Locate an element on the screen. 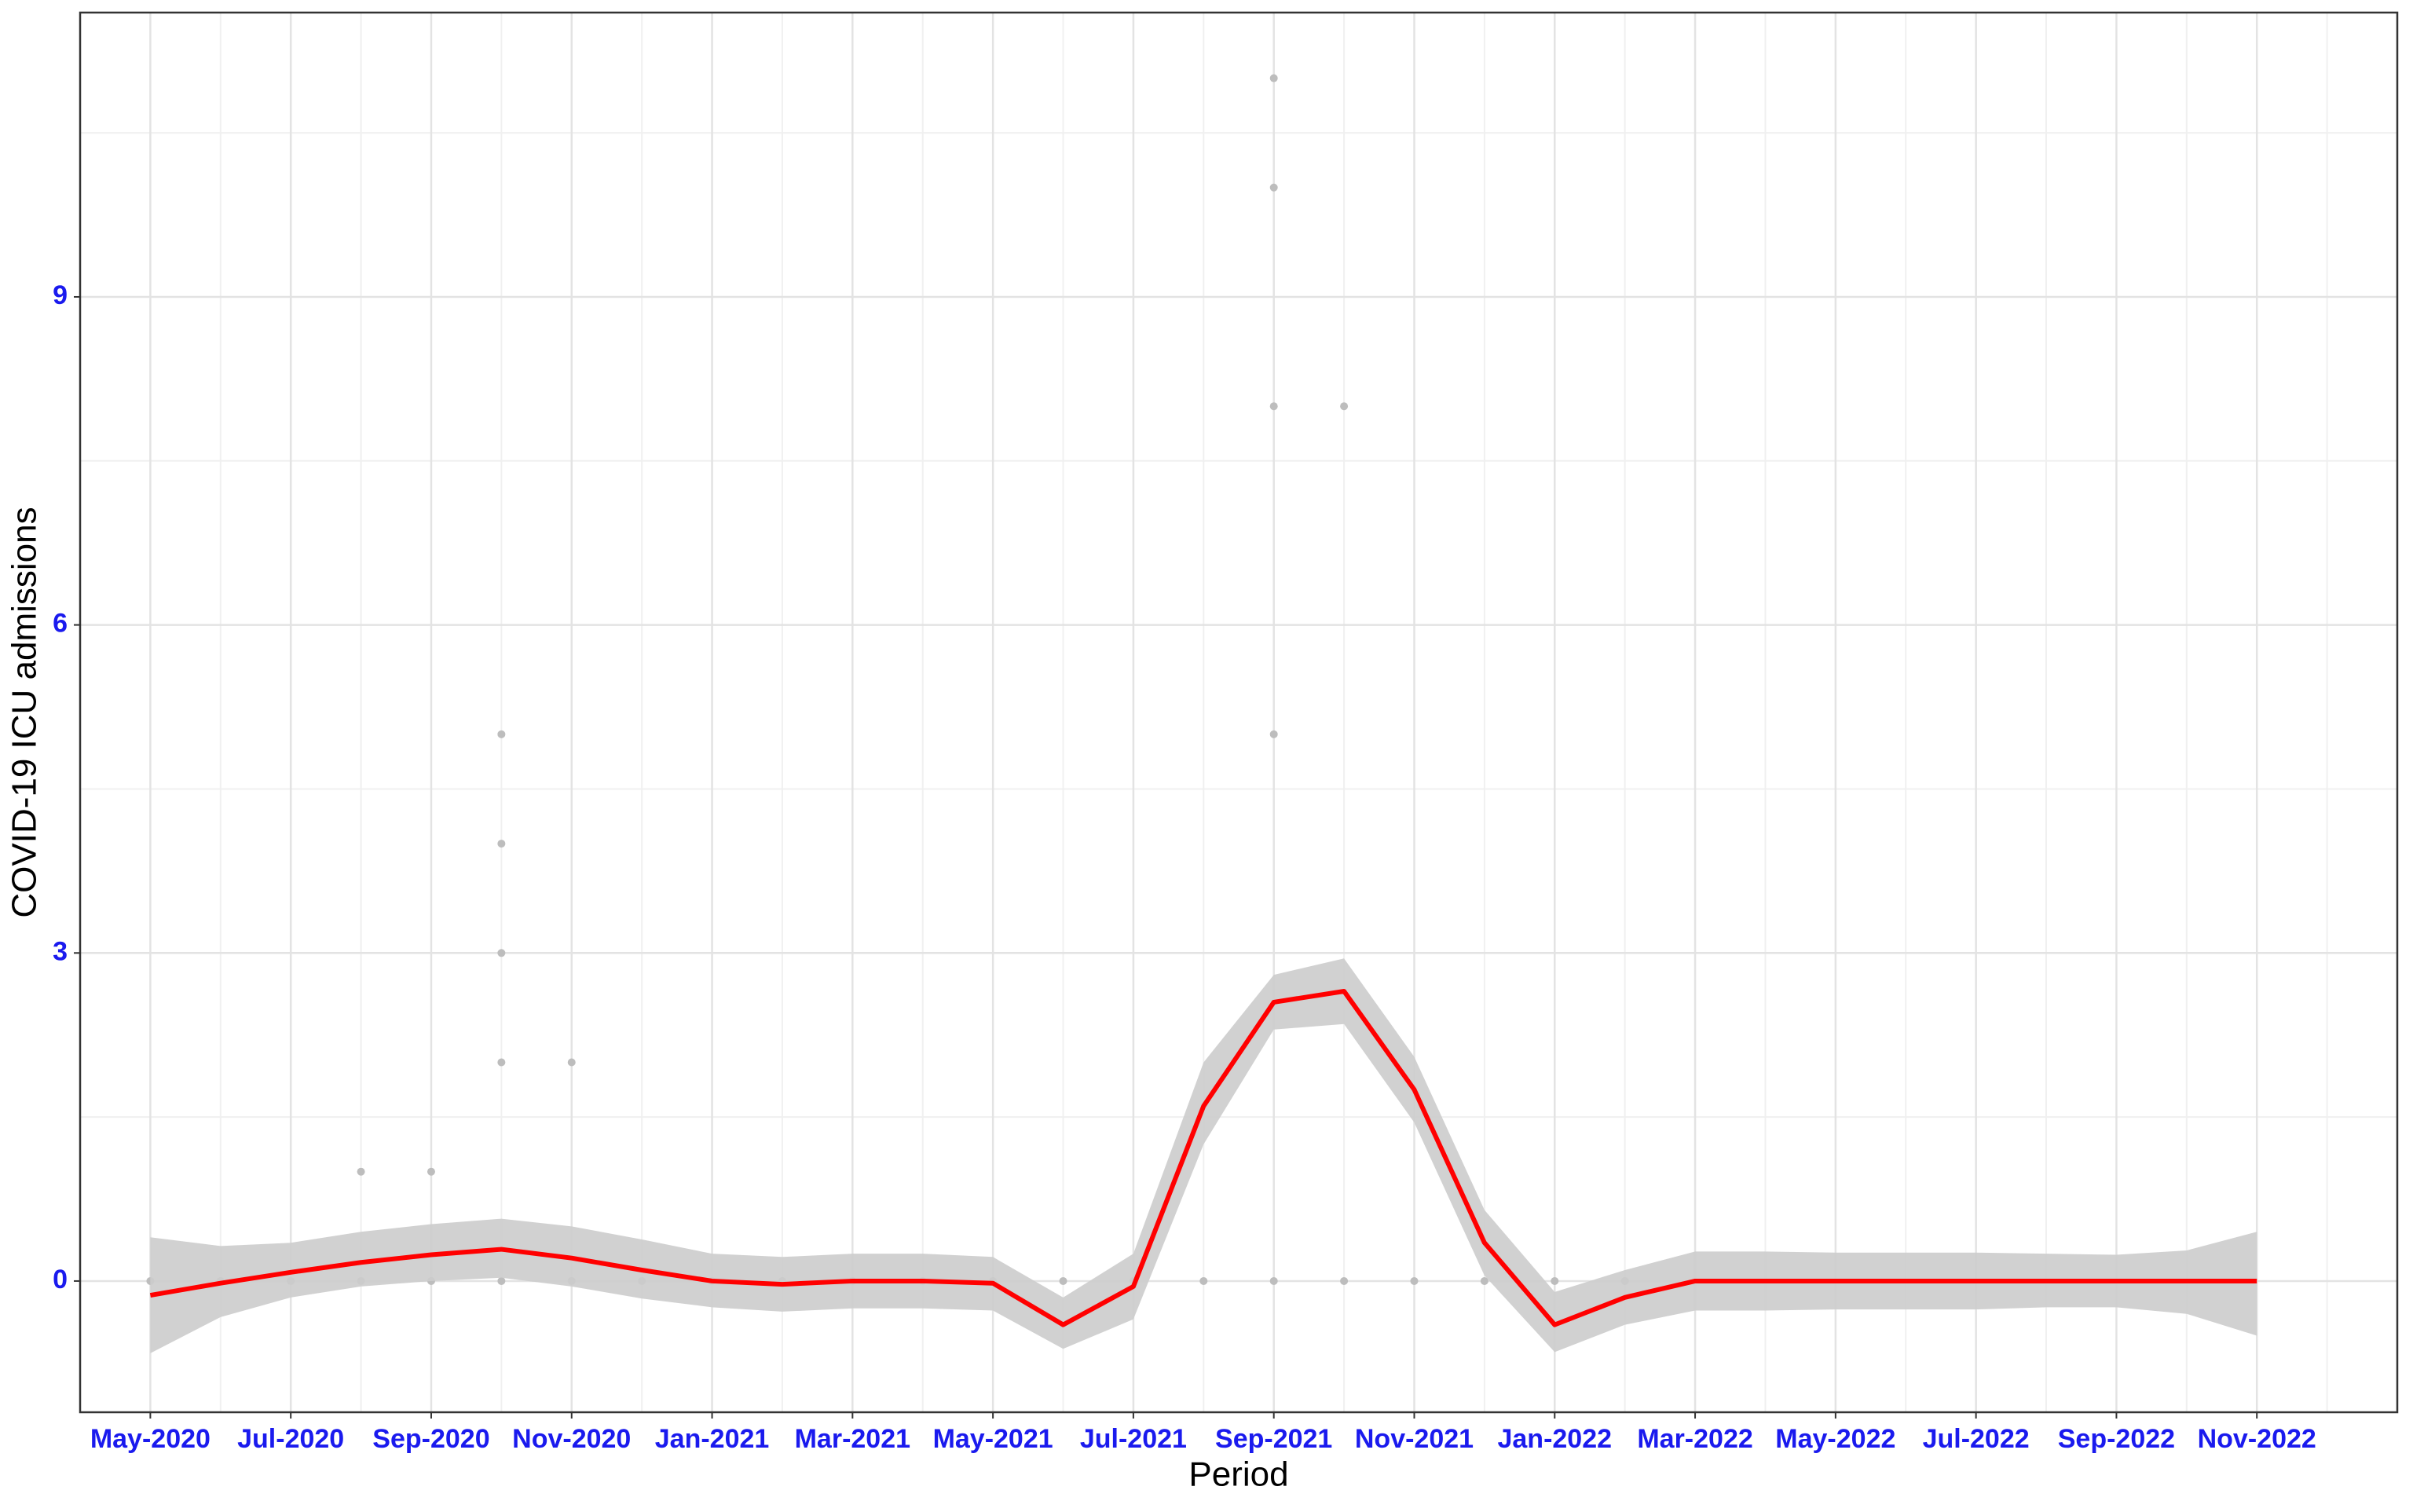  x-tick-label: Sep-2022 is located at coordinates (2116, 1439).